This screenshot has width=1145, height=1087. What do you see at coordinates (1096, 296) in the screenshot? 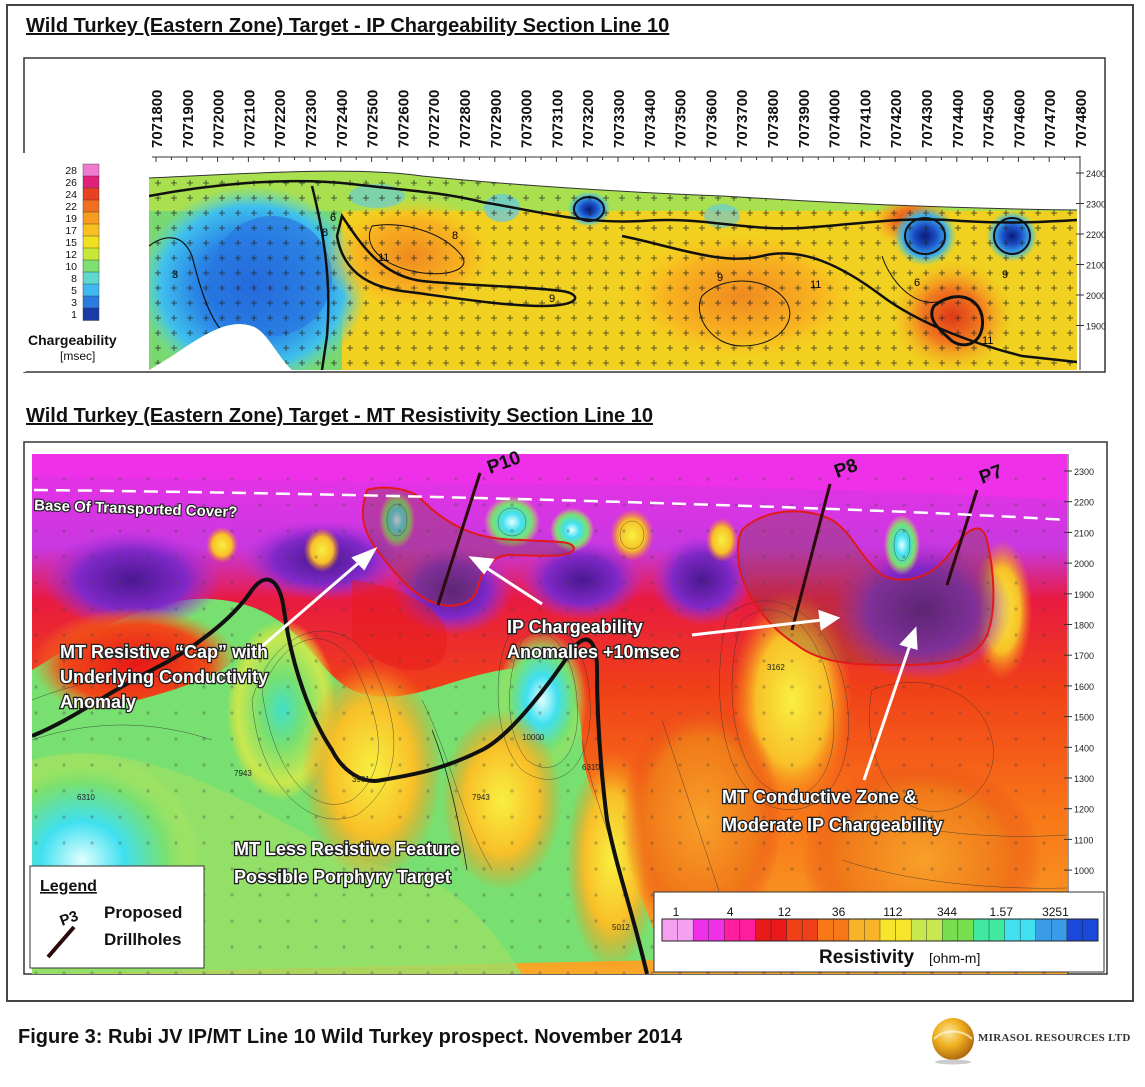
I see `ip-elevation-label: 2000` at bounding box center [1096, 296].